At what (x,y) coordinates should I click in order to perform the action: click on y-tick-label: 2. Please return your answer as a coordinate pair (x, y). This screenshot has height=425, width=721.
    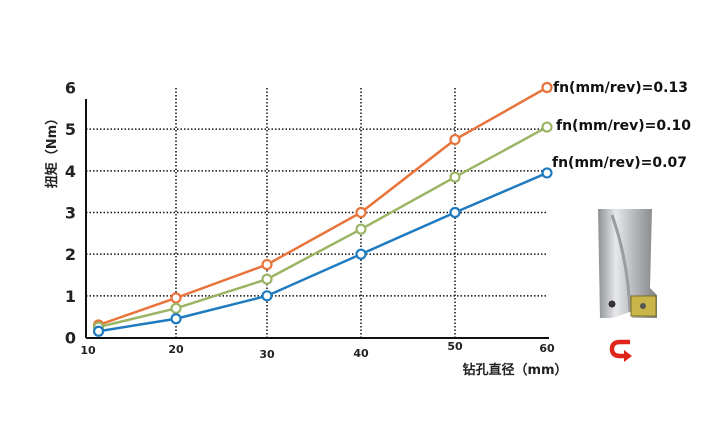
    Looking at the image, I should click on (70, 254).